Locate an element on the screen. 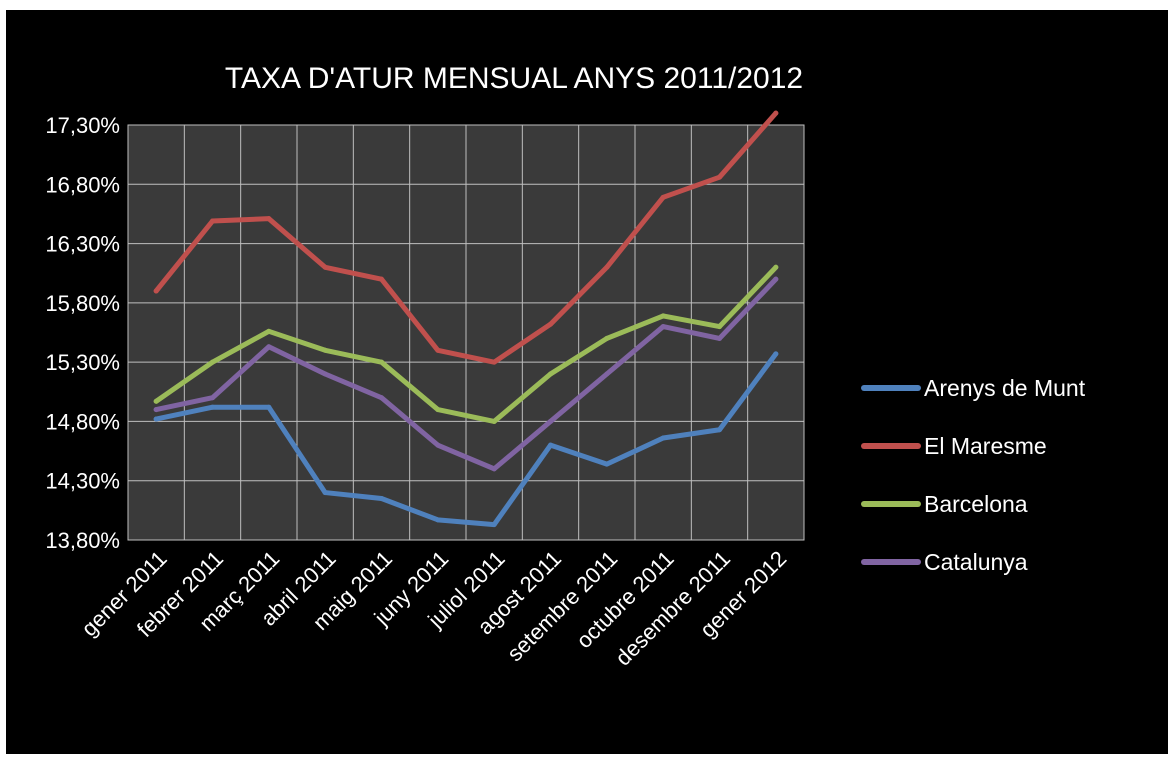 This screenshot has width=1174, height=758. y-tick-label: 14,30% is located at coordinates (82, 481).